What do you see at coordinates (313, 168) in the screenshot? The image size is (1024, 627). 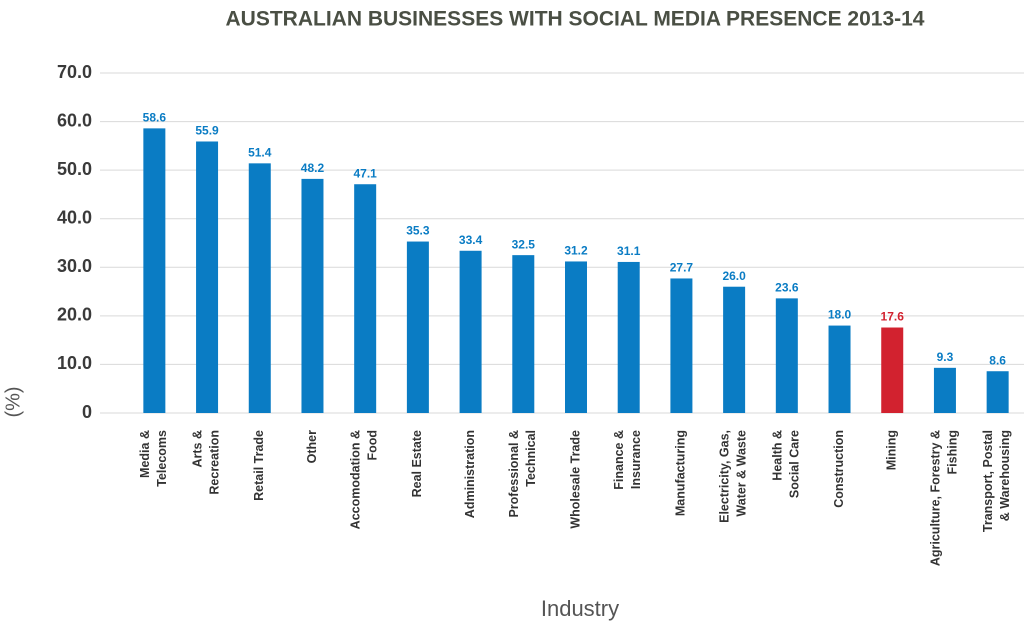 I see `data-label: 48.2` at bounding box center [313, 168].